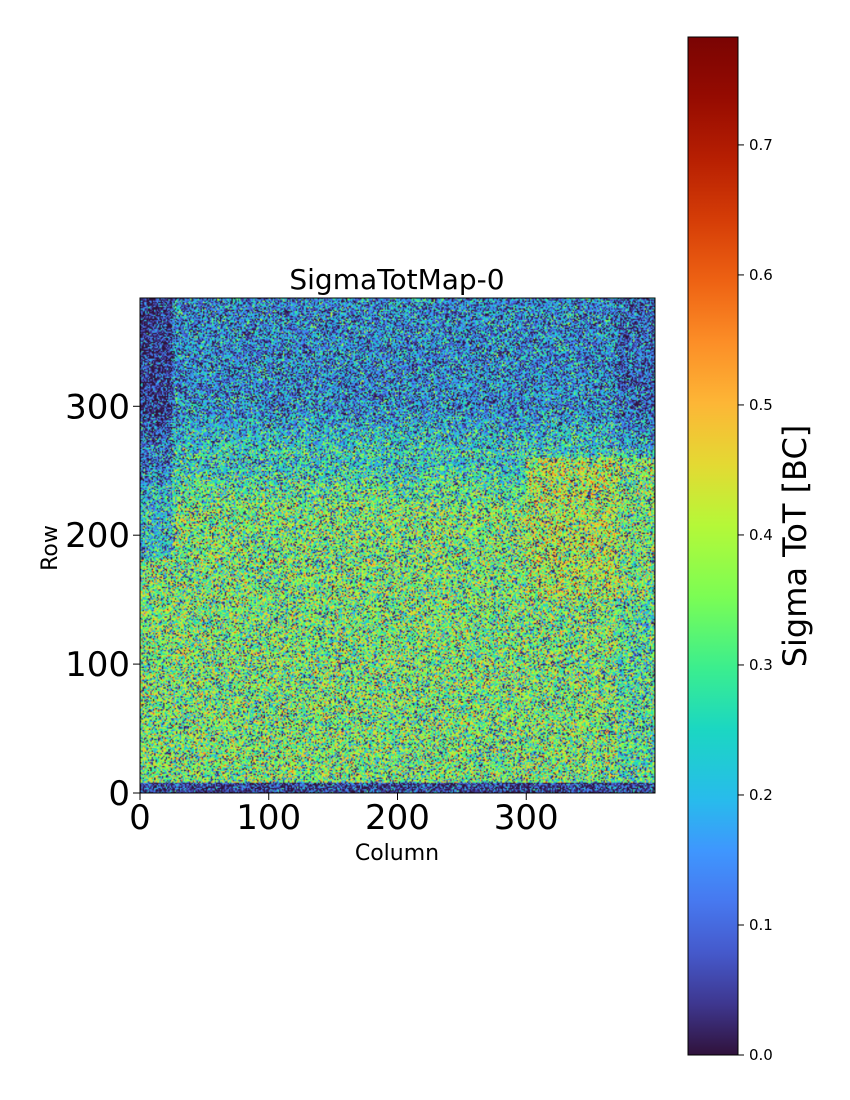  I want to click on y-tick-label: 300, so click(97, 407).